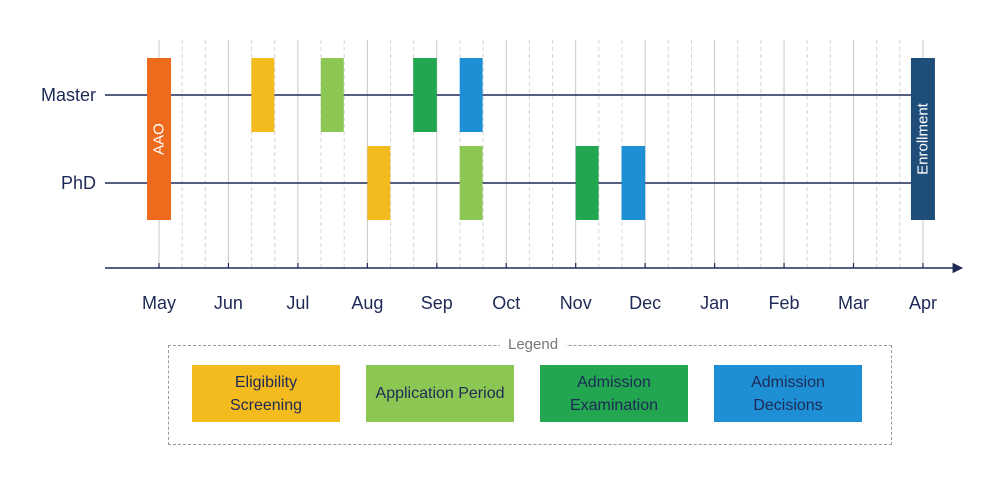 Image resolution: width=1000 pixels, height=477 pixels. I want to click on month-label: Oct, so click(506, 303).